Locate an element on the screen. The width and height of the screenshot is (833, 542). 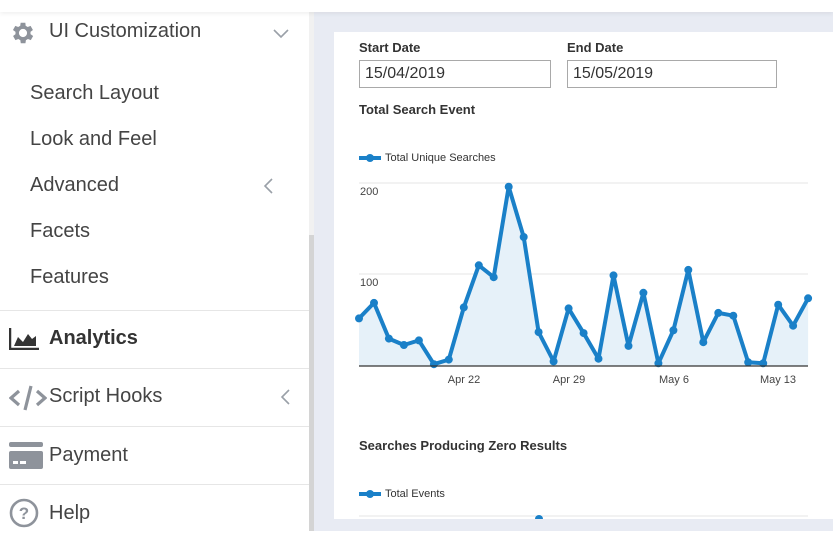
sidebar-item-script-hooks: Script Hooks is located at coordinates (154, 397).